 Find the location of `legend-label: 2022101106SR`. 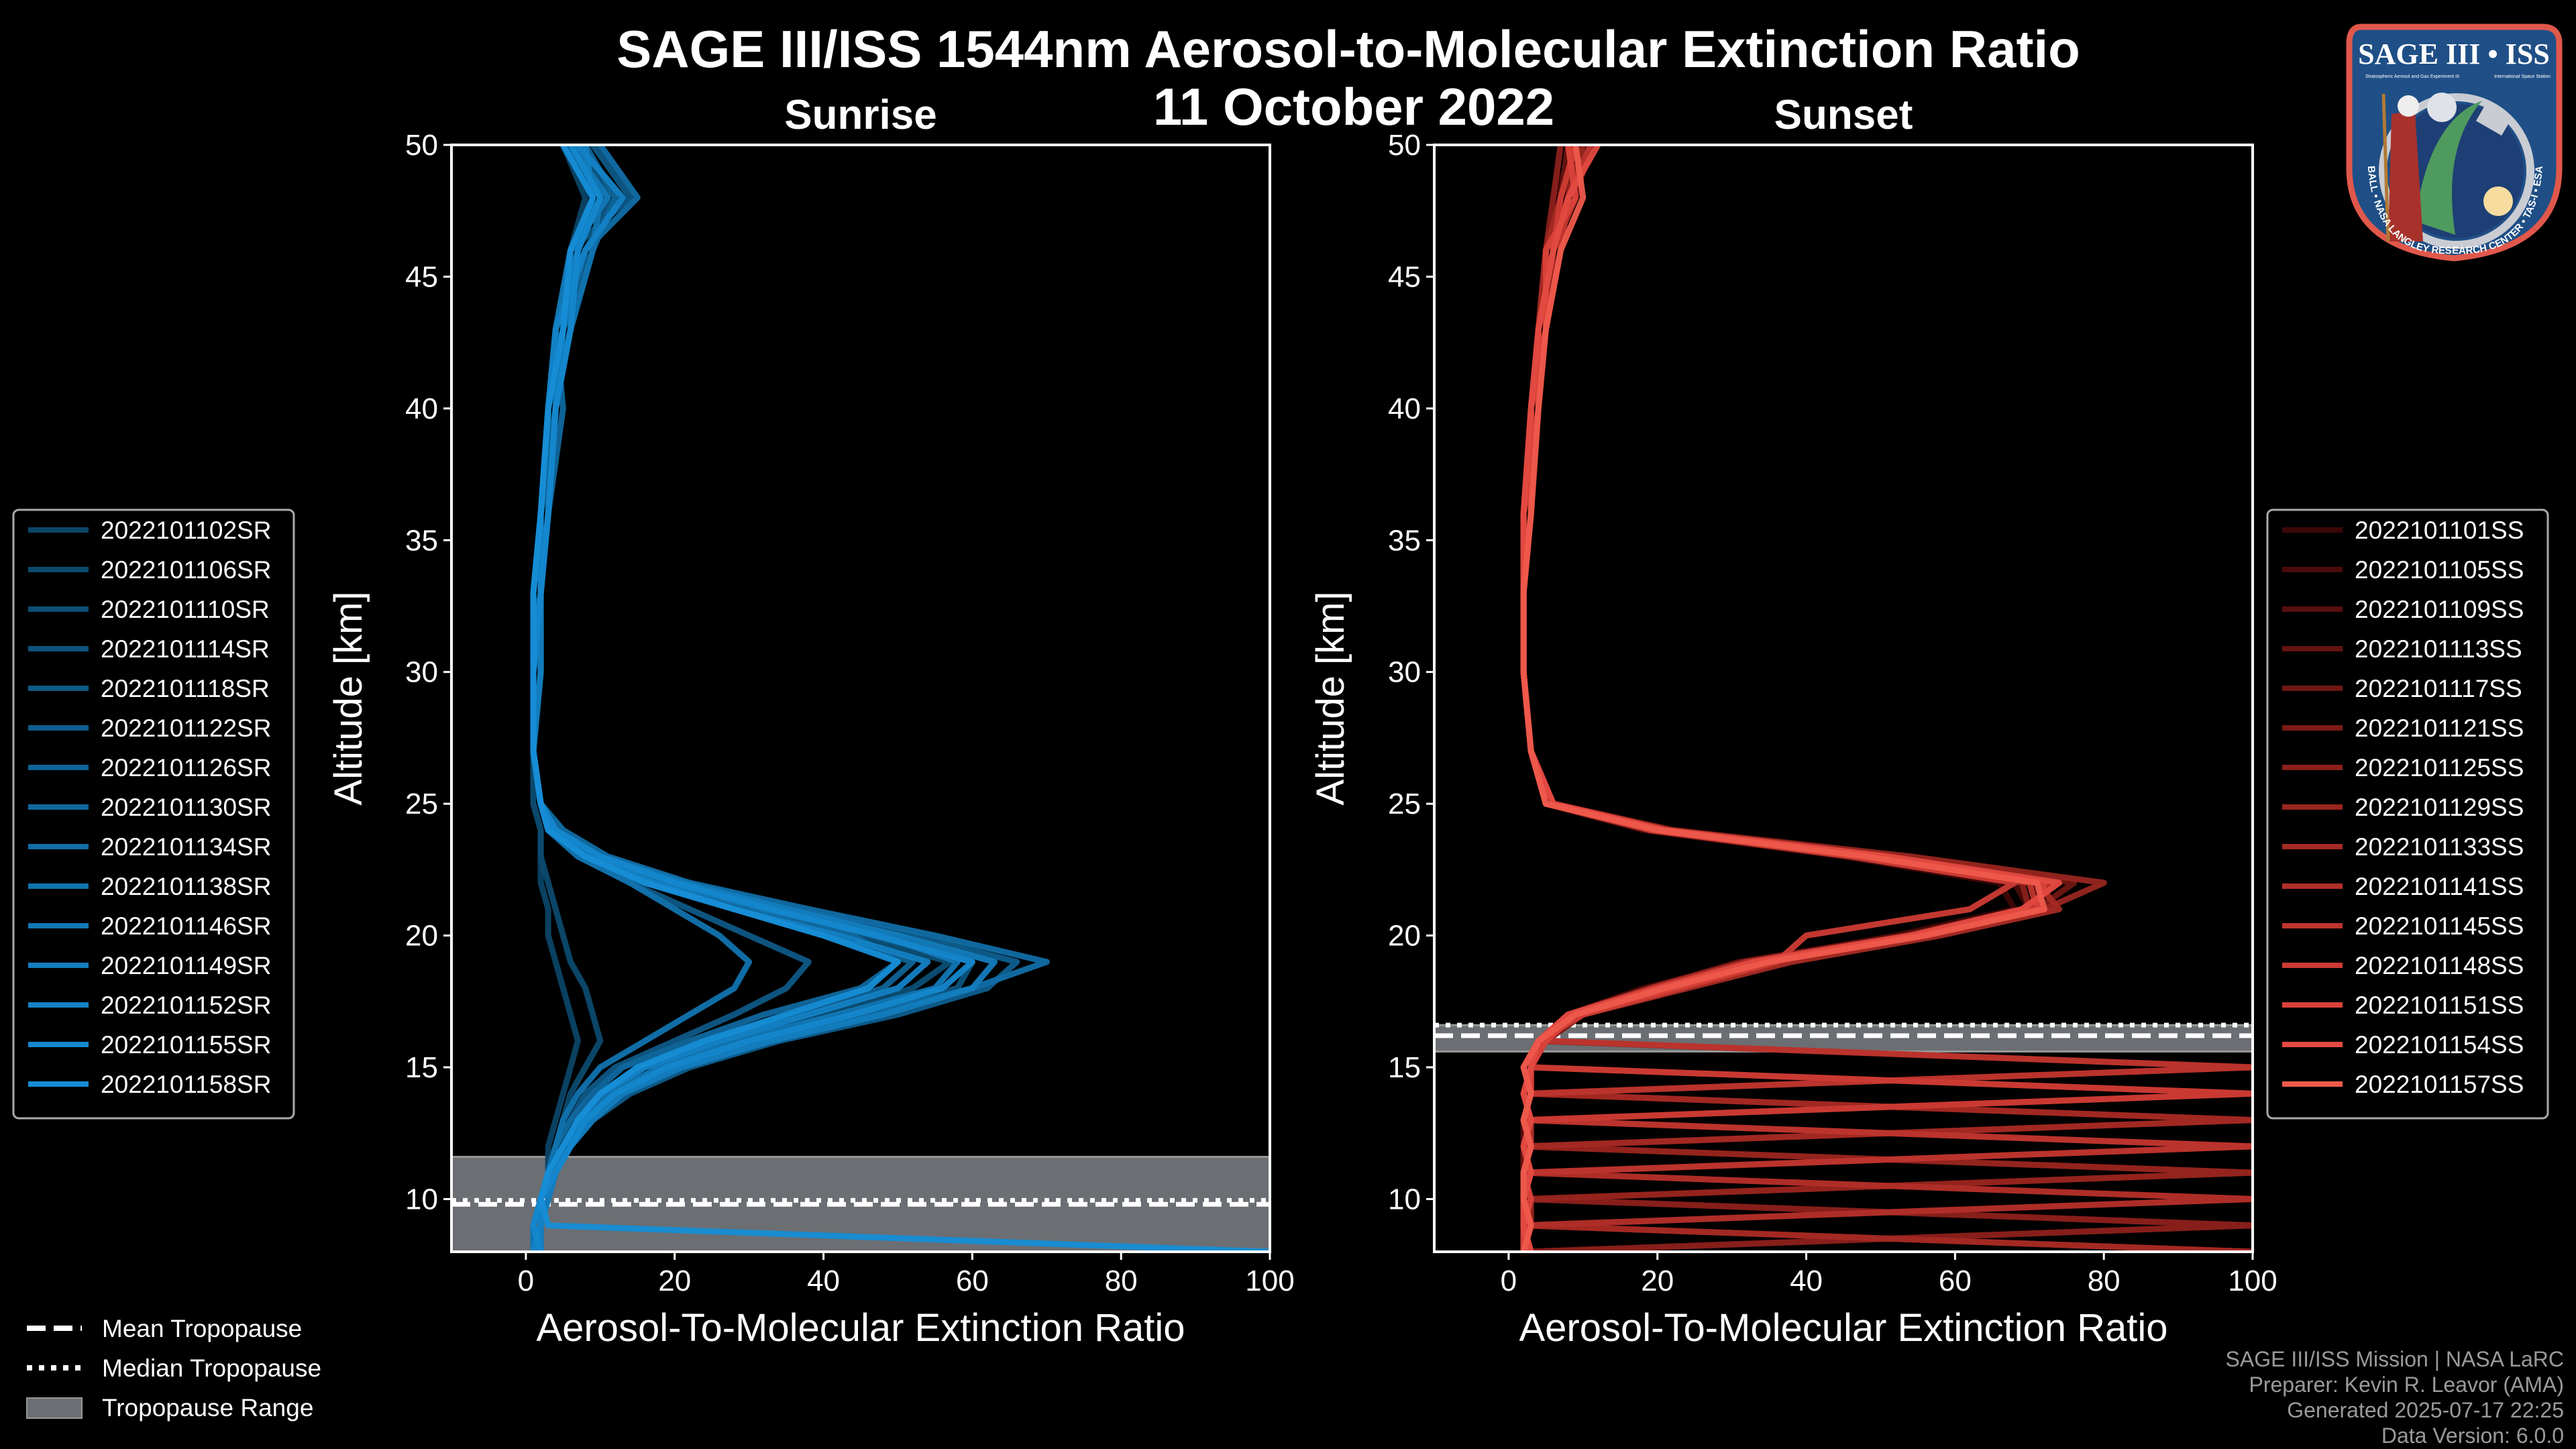

legend-label: 2022101106SR is located at coordinates (186, 570).